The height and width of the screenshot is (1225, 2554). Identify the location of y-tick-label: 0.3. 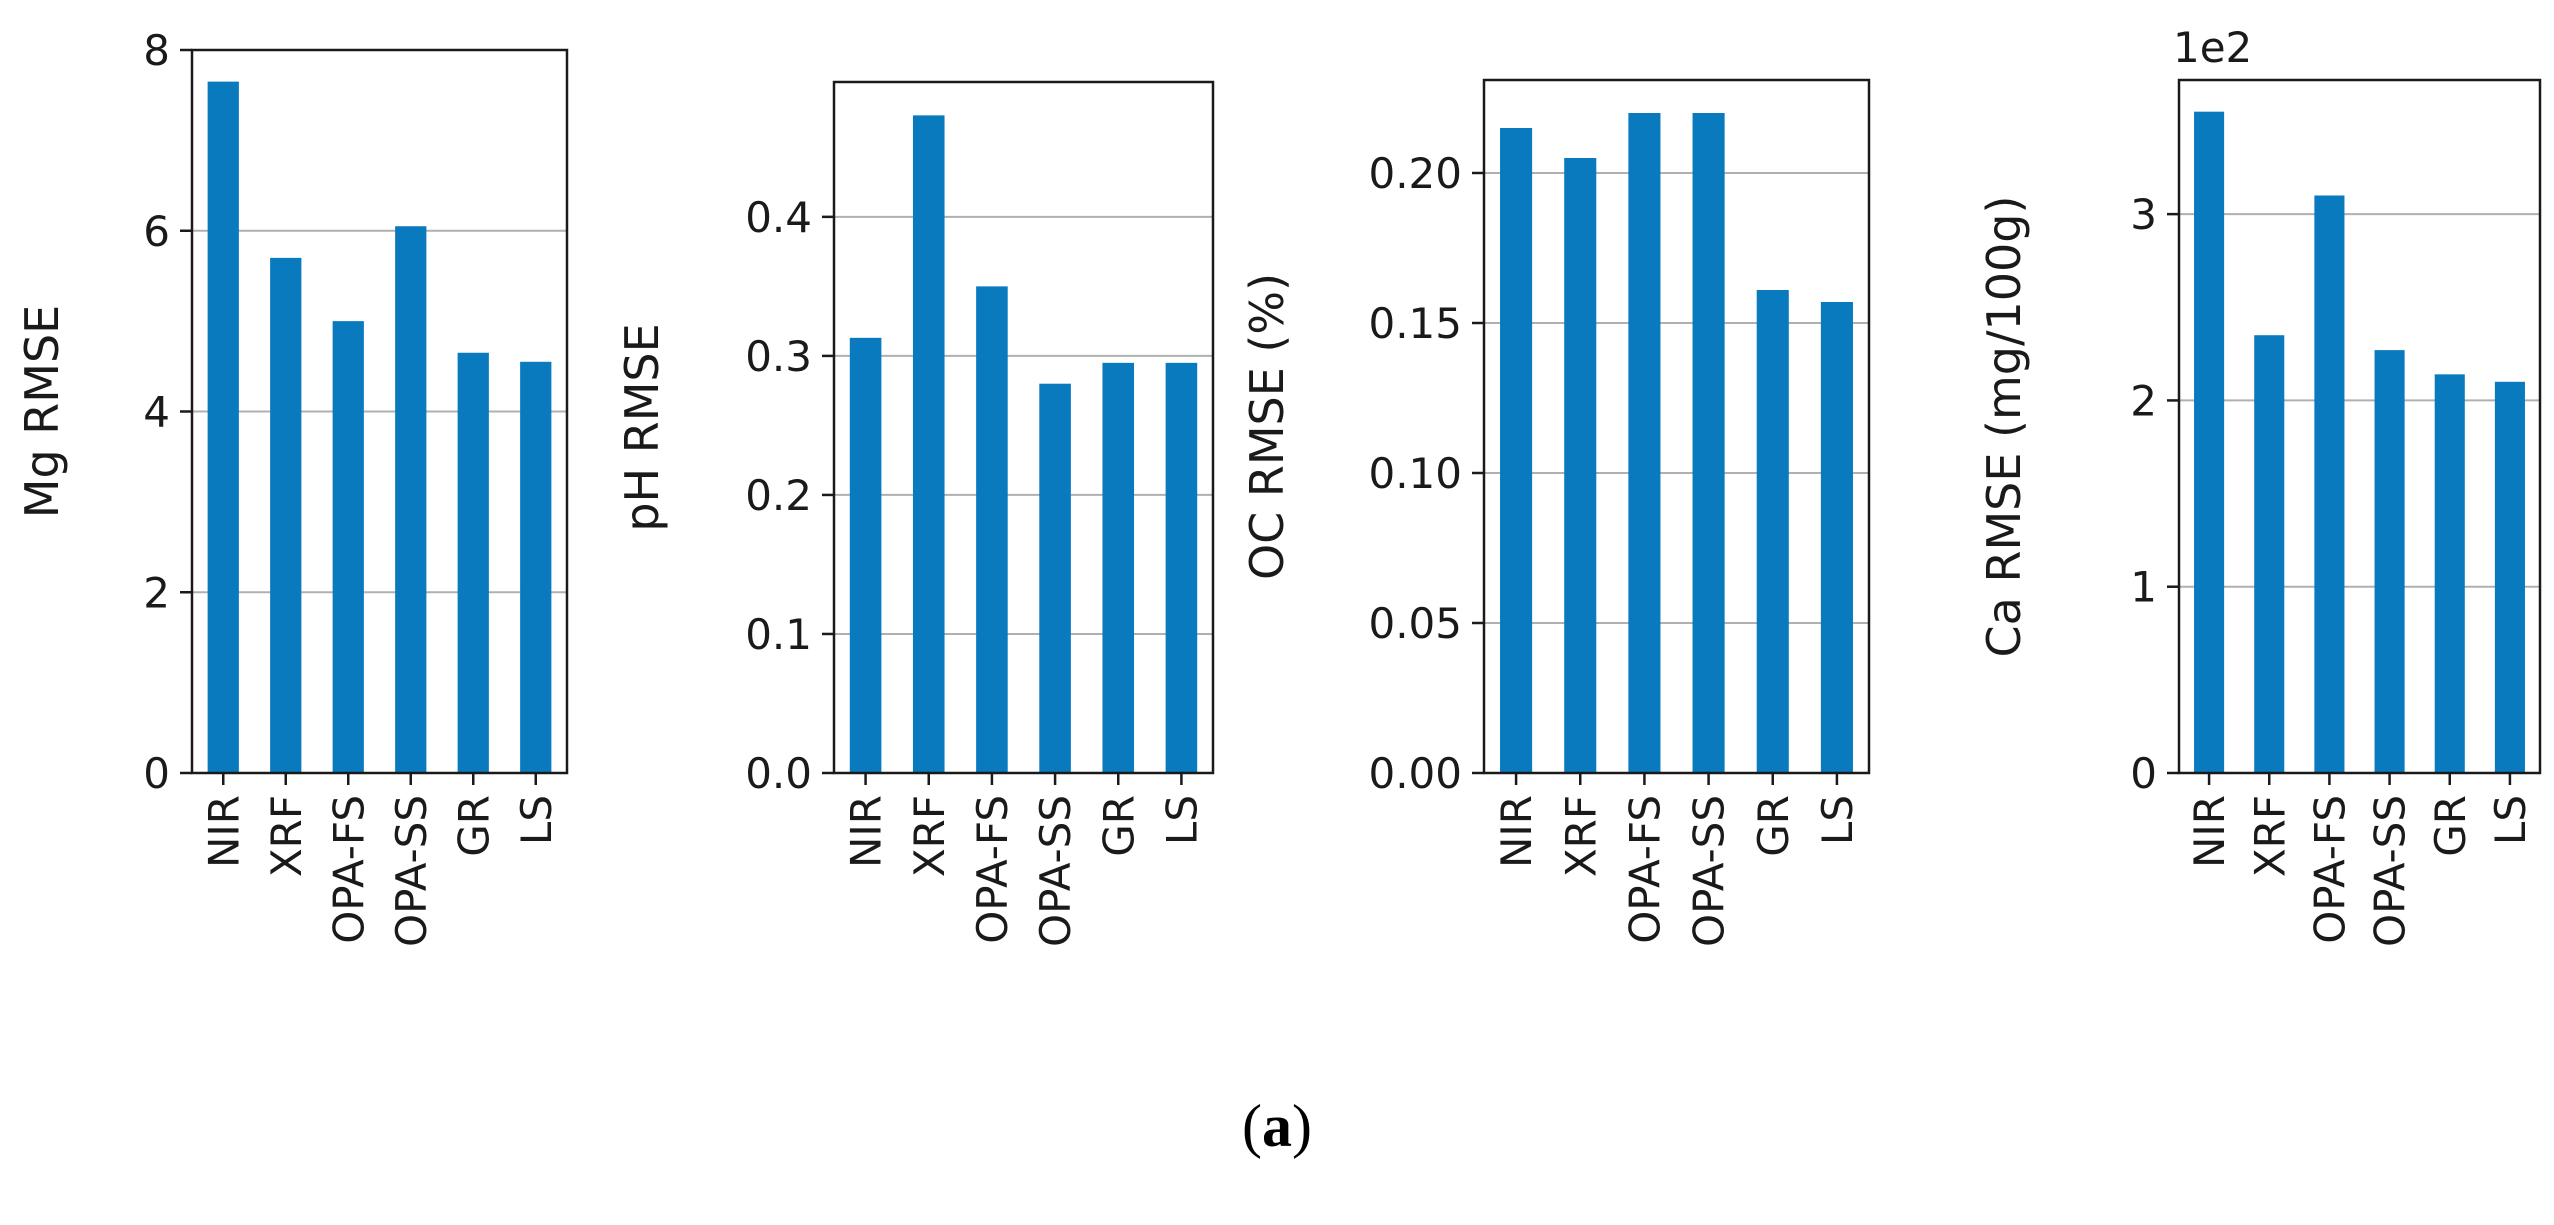
(778, 356).